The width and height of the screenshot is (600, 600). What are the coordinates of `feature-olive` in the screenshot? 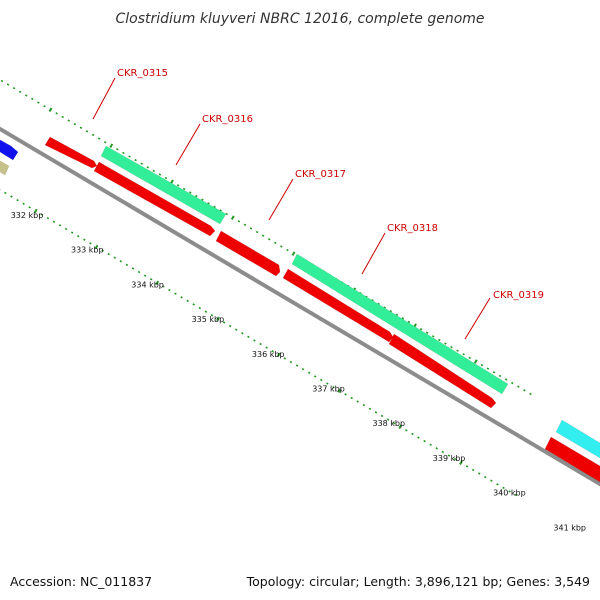 It's located at (5, 167).